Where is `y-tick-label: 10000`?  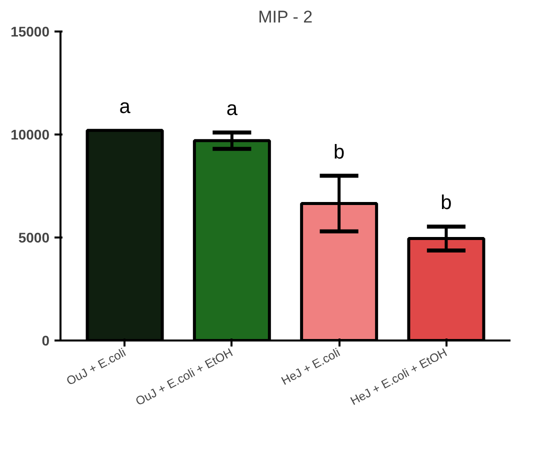
y-tick-label: 10000 is located at coordinates (30, 134).